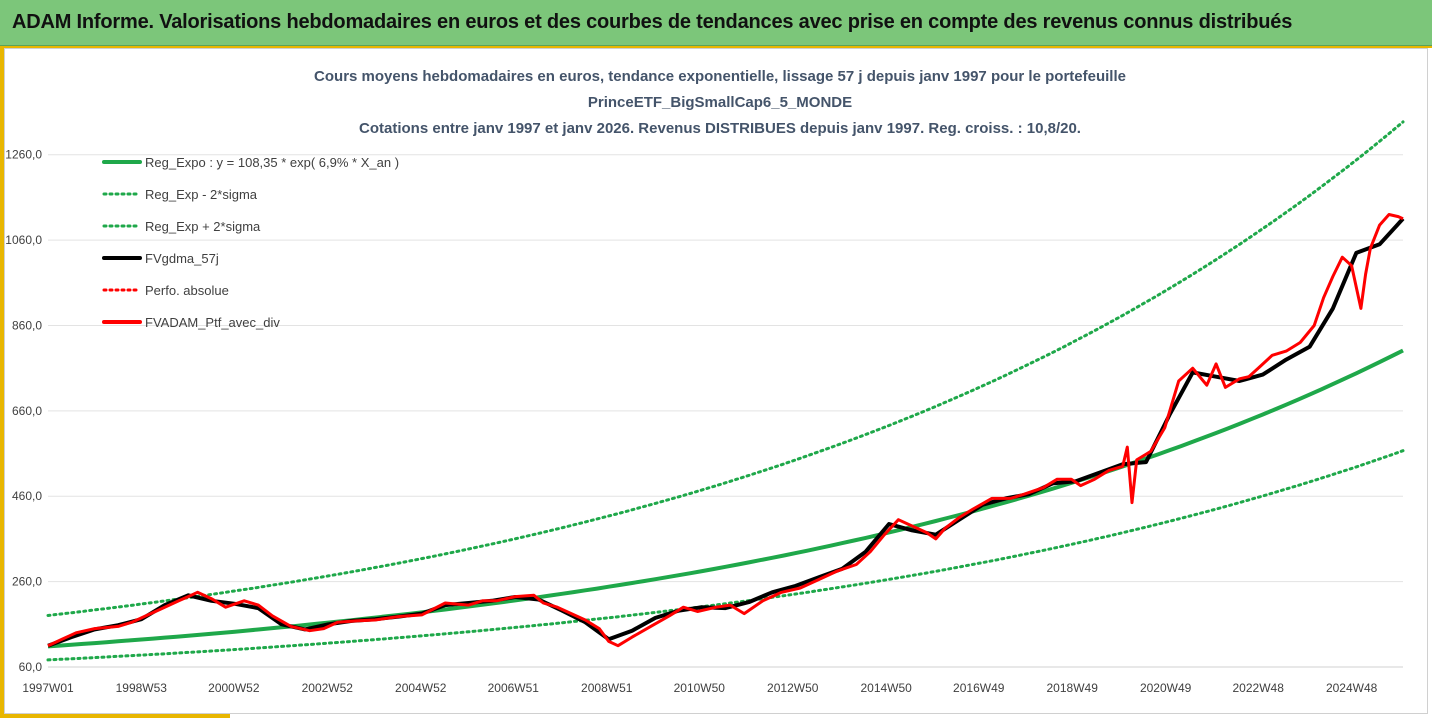  Describe the element at coordinates (886, 688) in the screenshot. I see `x-tick-label: 2014W50` at that location.